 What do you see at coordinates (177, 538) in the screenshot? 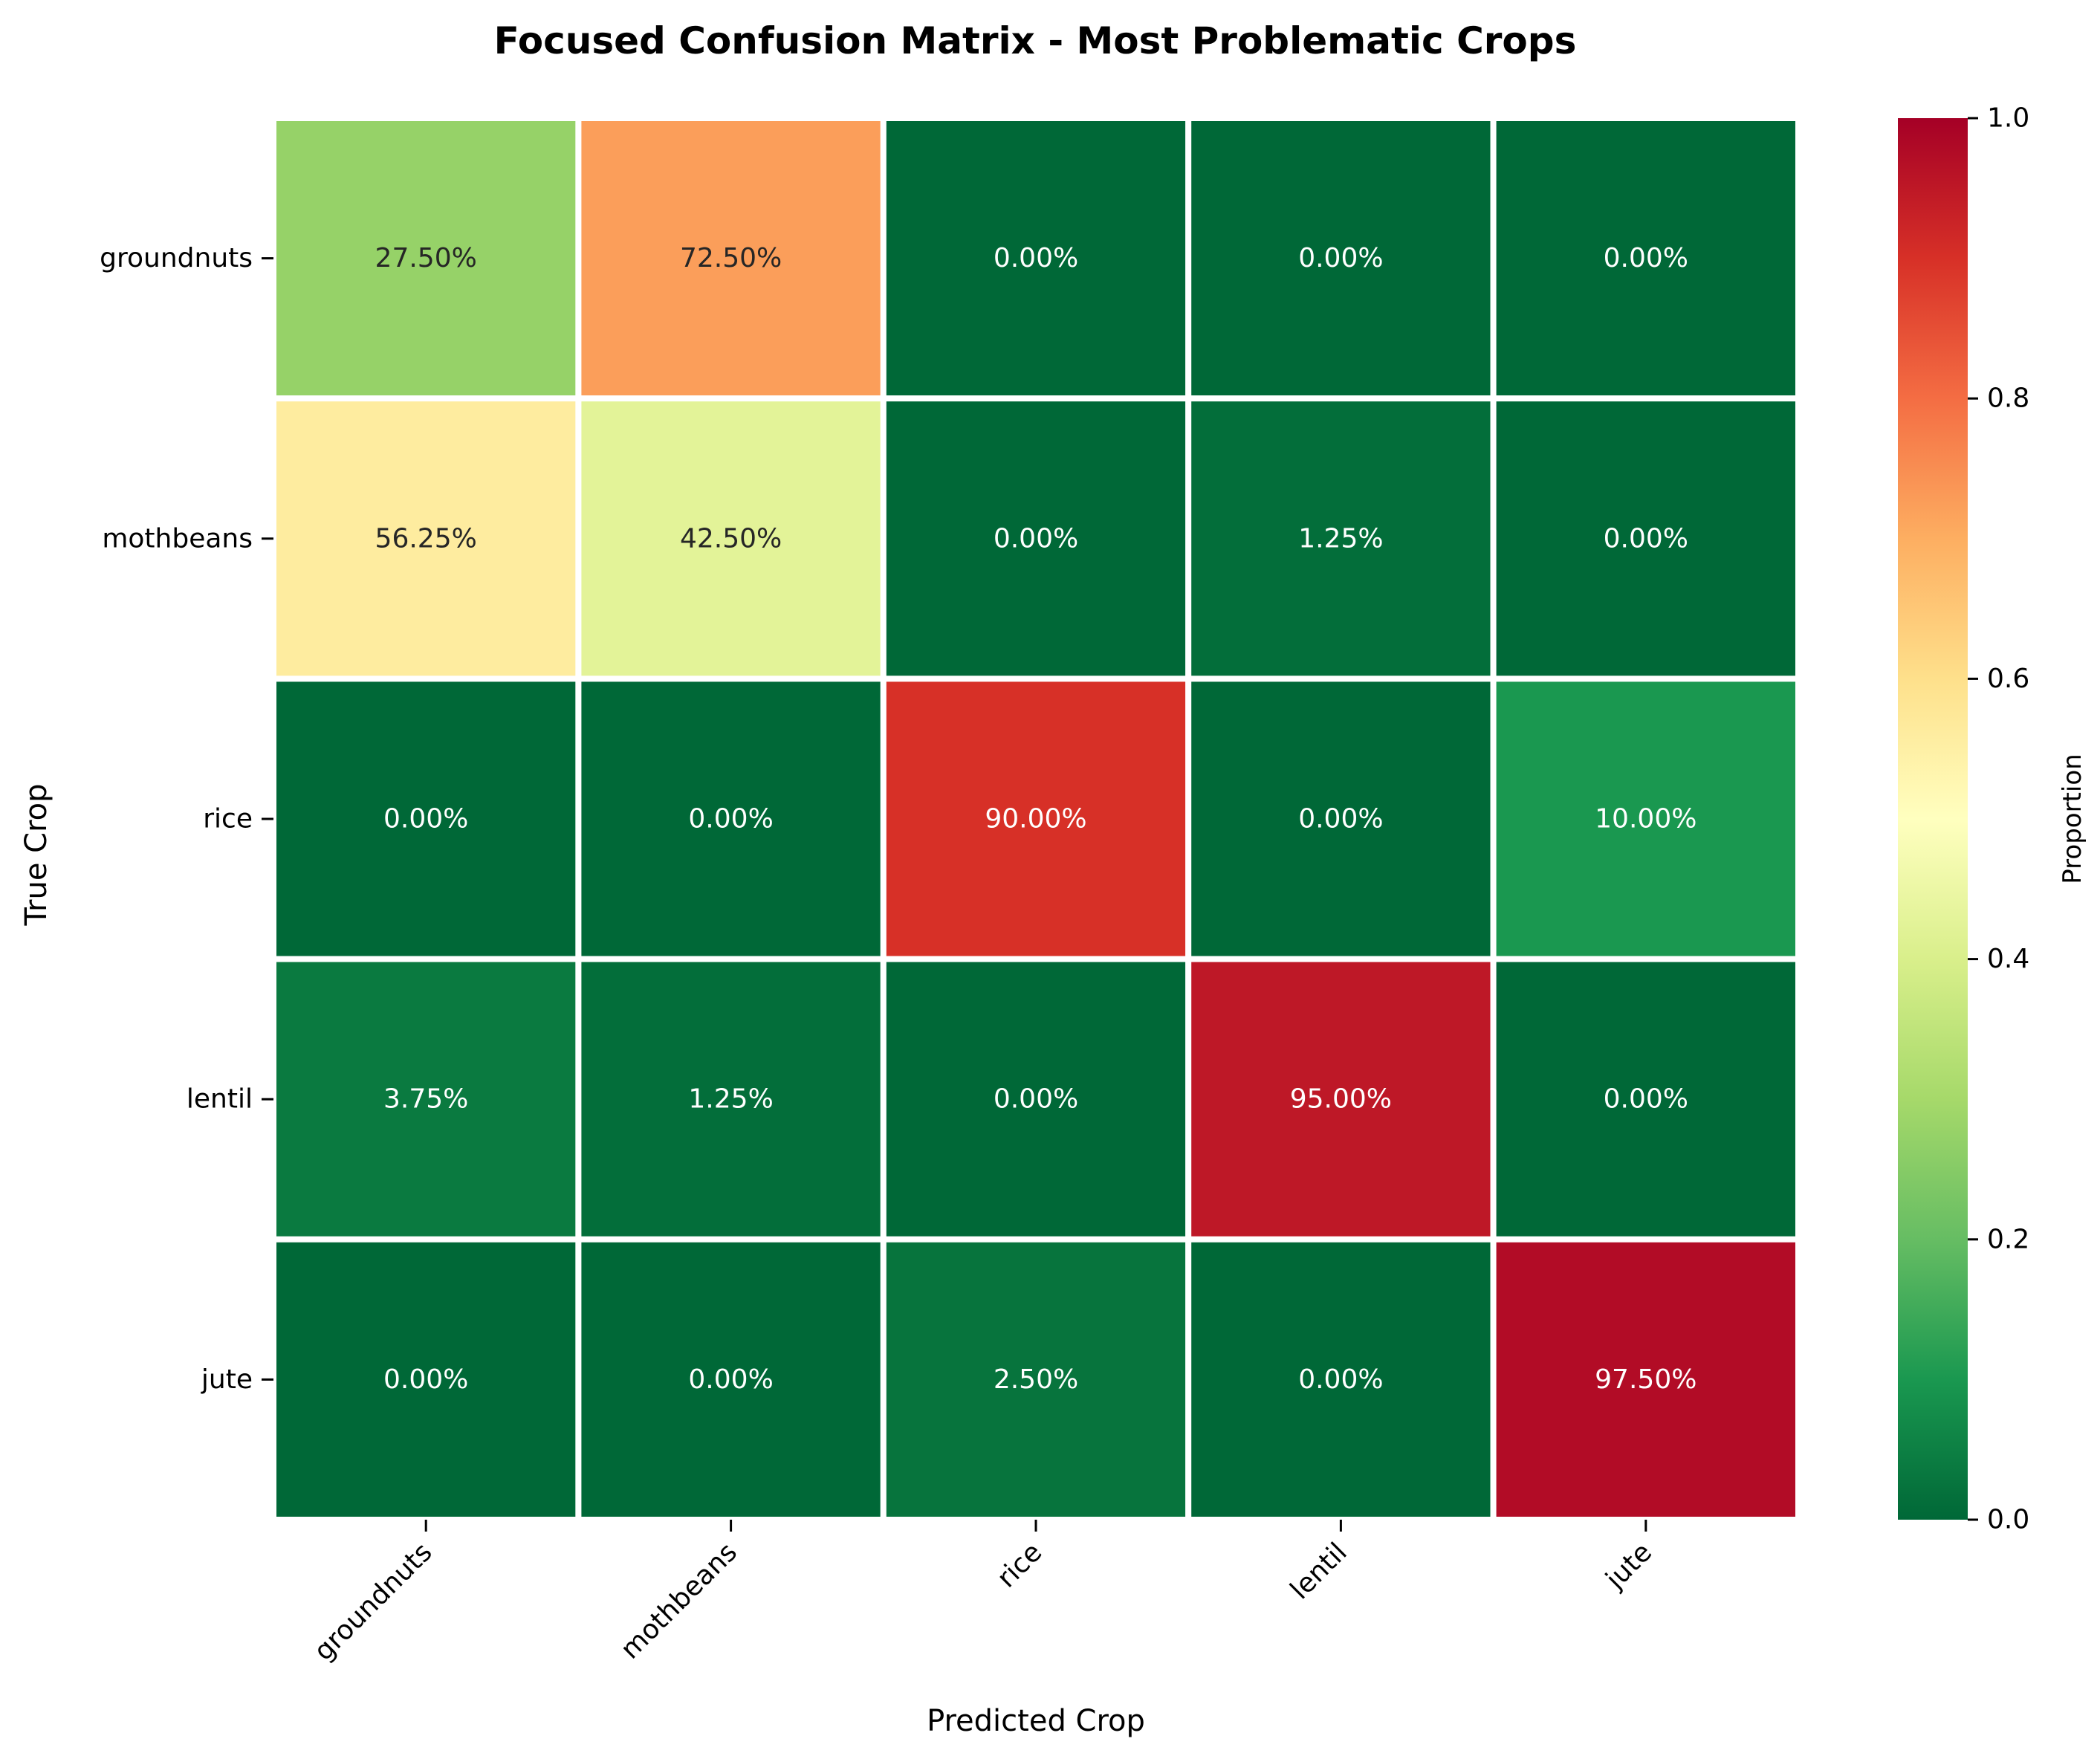
I see `y-tick-label: mothbeans` at bounding box center [177, 538].